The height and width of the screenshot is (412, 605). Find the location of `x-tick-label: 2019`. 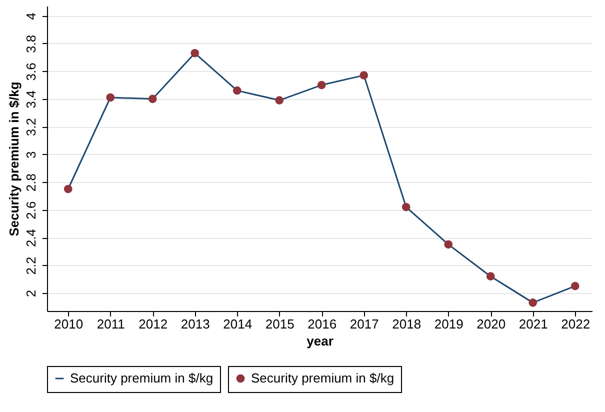

x-tick-label: 2019 is located at coordinates (449, 324).